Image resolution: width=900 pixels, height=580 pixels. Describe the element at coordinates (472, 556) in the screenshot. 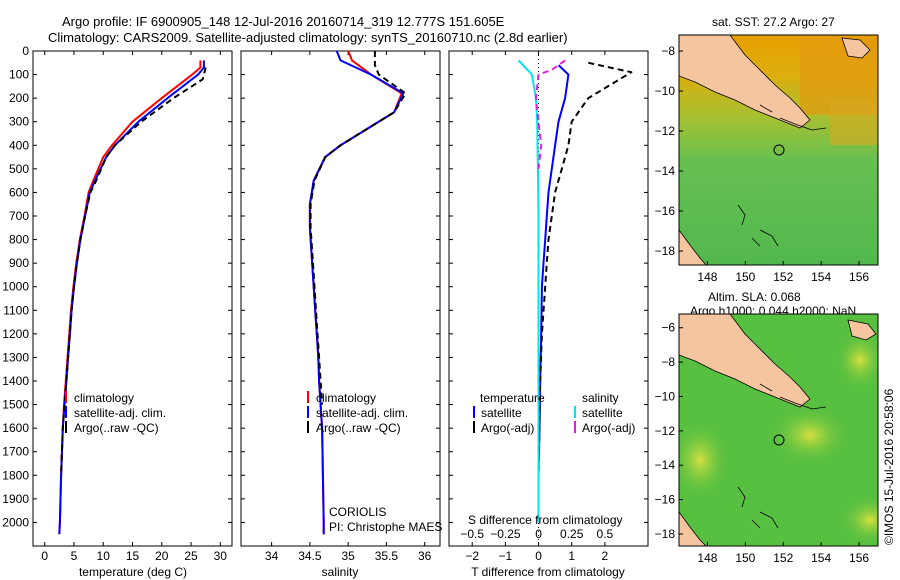

I see `x-tick-label: −2` at that location.